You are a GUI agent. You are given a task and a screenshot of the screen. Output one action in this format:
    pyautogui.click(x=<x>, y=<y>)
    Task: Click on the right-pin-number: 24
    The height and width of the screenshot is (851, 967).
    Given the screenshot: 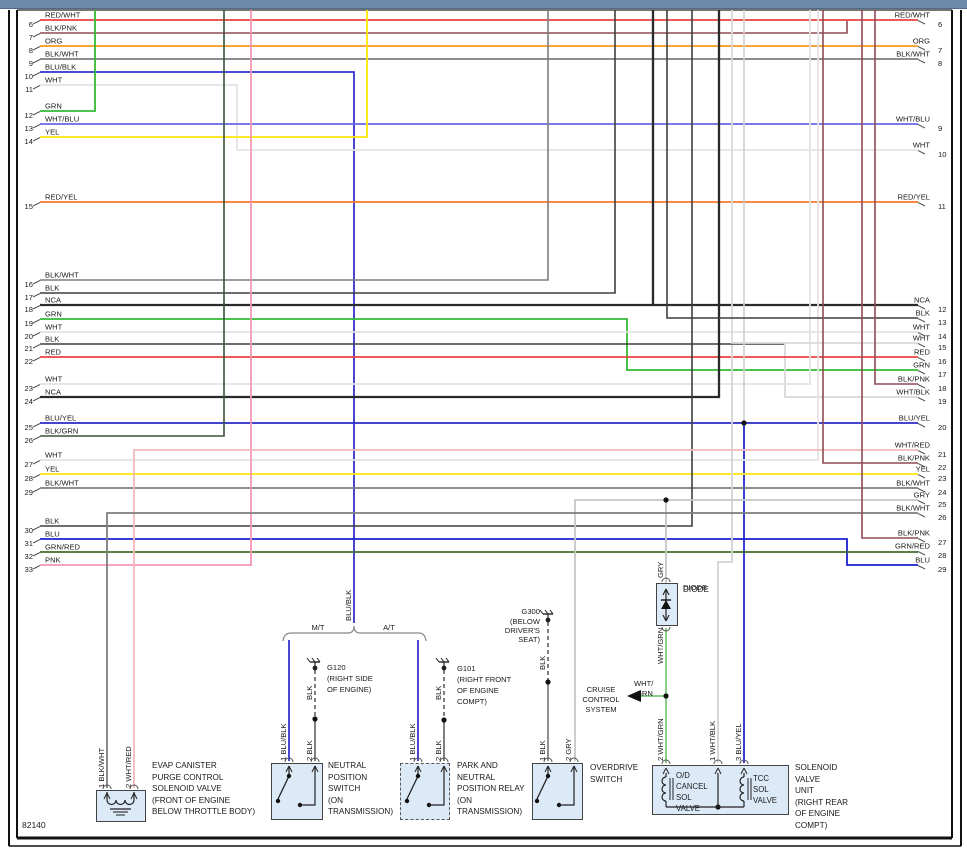 What is the action you would take?
    pyautogui.click(x=942, y=492)
    